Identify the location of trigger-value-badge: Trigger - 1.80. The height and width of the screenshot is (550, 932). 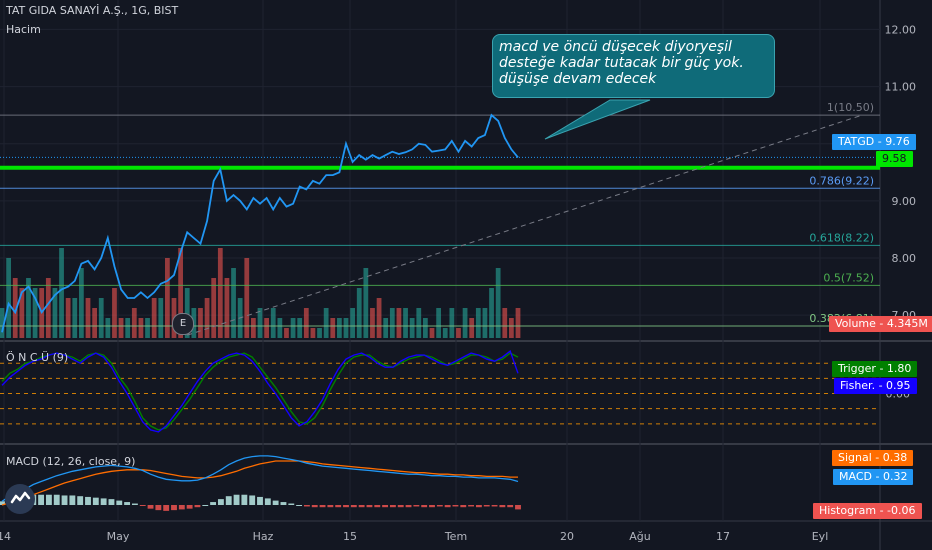
(875, 369).